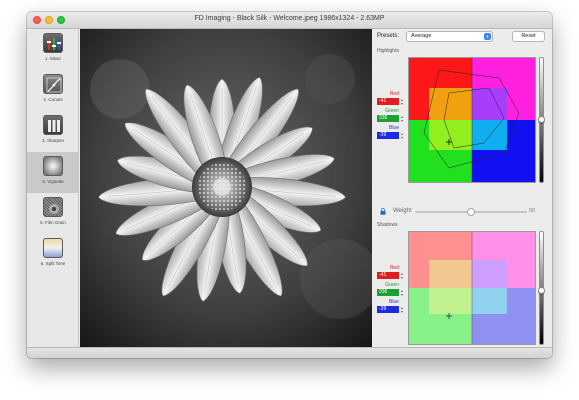 The width and height of the screenshot is (579, 400). Describe the element at coordinates (401, 118) in the screenshot. I see `highlights-green-stepper: ▴ ▾` at that location.